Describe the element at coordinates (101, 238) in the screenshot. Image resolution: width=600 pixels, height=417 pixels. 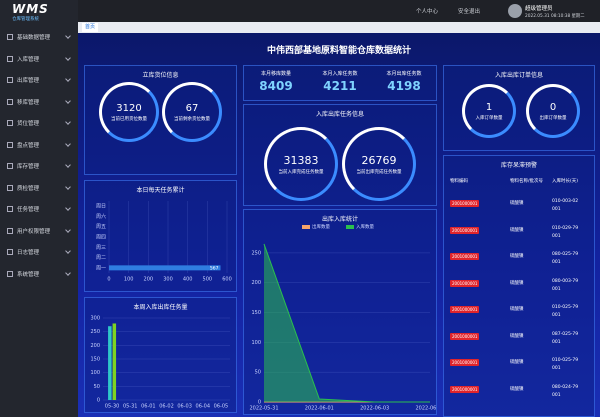
I see `y-tick-label: 周四` at that location.